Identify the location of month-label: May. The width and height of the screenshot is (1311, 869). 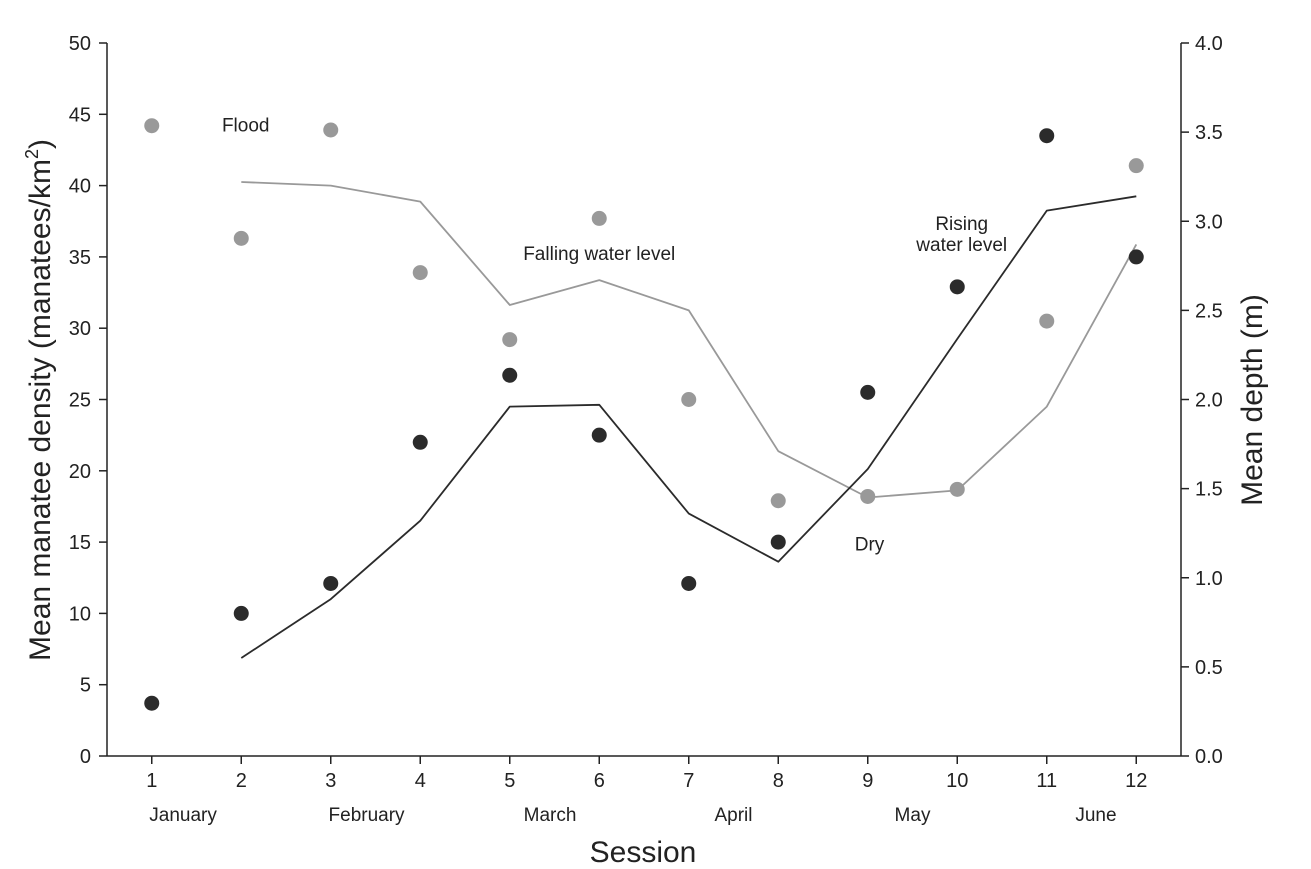
(913, 815).